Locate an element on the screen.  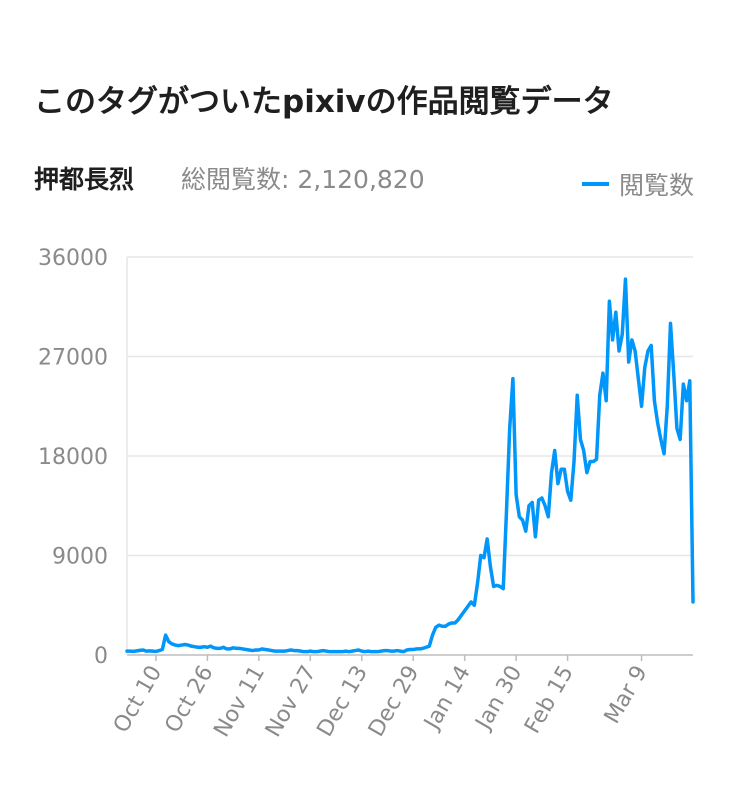
chart-legend: 閲覧数 is located at coordinates (637, 184).